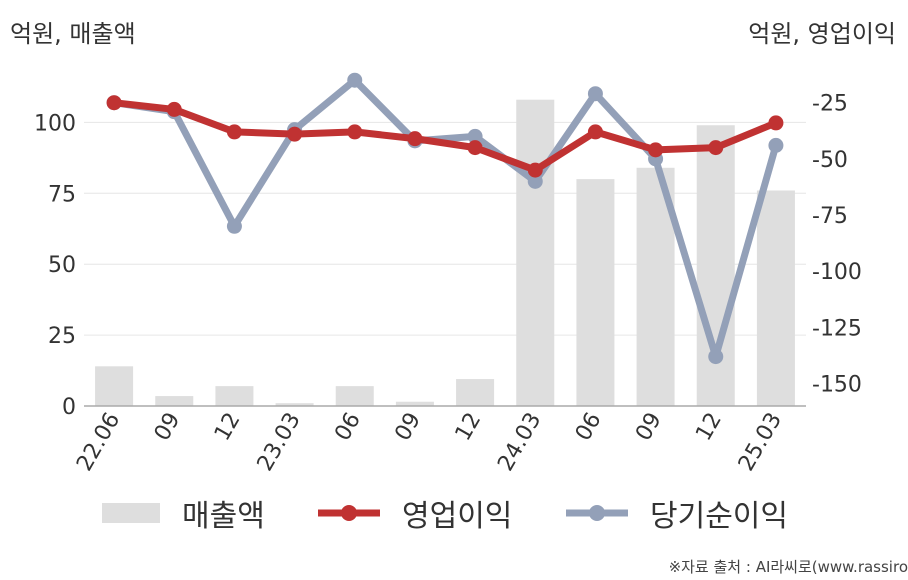 Image resolution: width=908 pixels, height=580 pixels. What do you see at coordinates (760, 442) in the screenshot?
I see `x-tick-label: 25.03` at bounding box center [760, 442].